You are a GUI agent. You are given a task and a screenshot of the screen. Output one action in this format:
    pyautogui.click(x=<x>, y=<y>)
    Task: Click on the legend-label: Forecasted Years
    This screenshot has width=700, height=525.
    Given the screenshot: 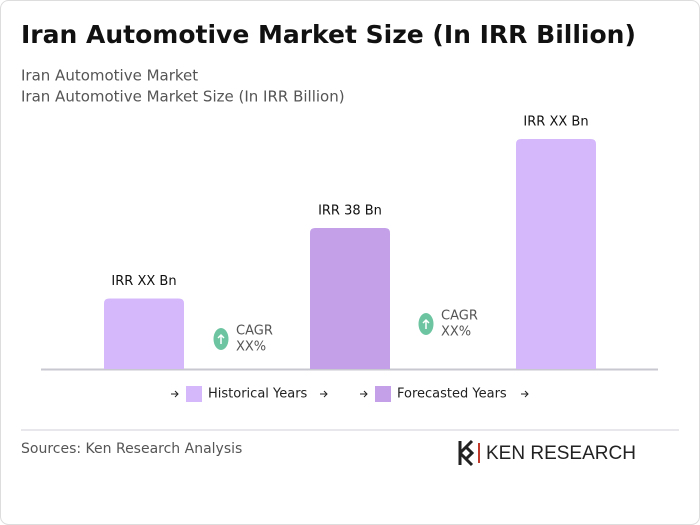 What is the action you would take?
    pyautogui.click(x=452, y=394)
    